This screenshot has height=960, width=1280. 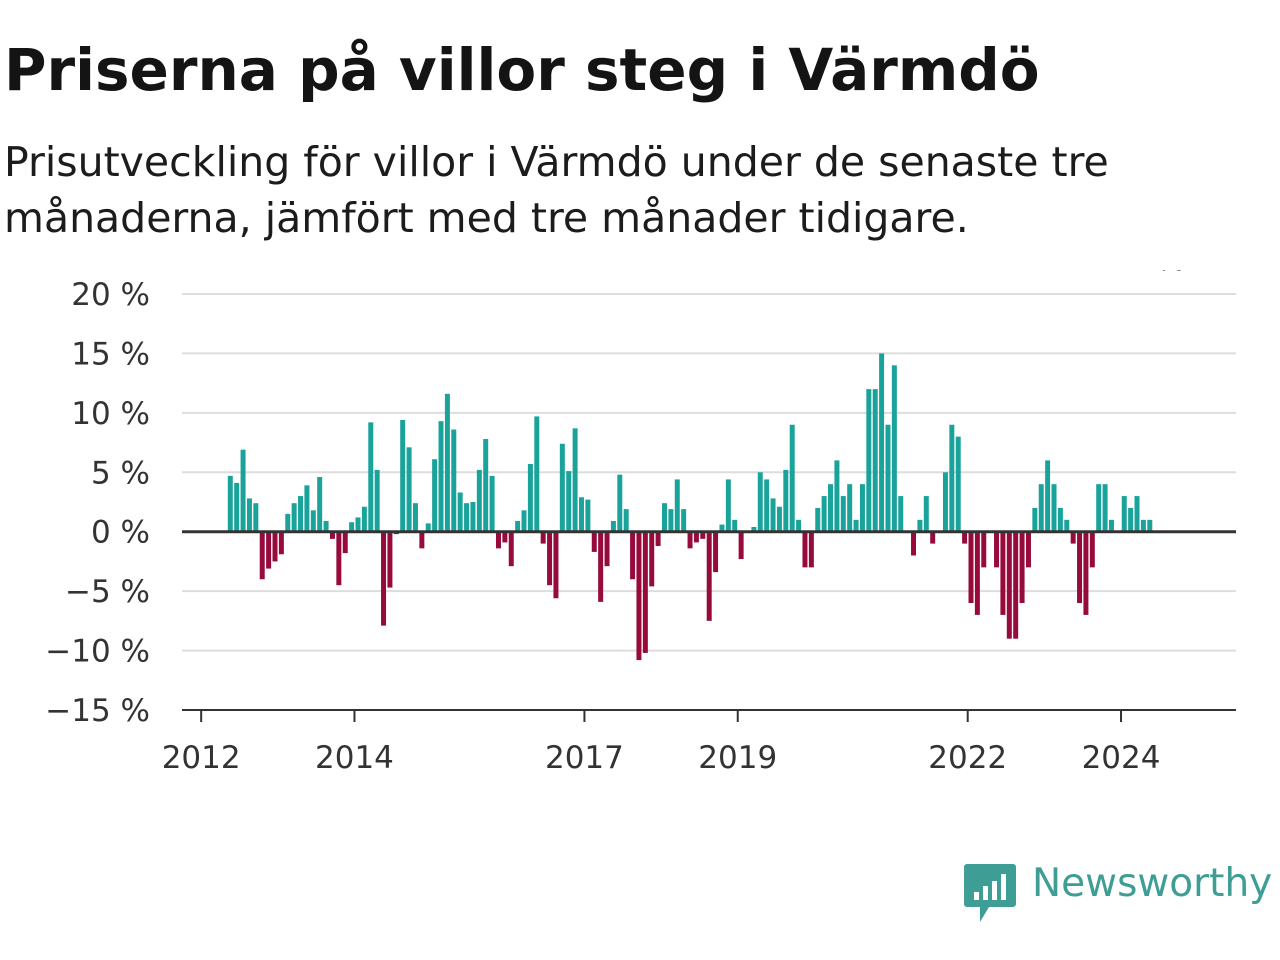 I want to click on value-annotation-group: 1 %, so click(x=1156, y=276).